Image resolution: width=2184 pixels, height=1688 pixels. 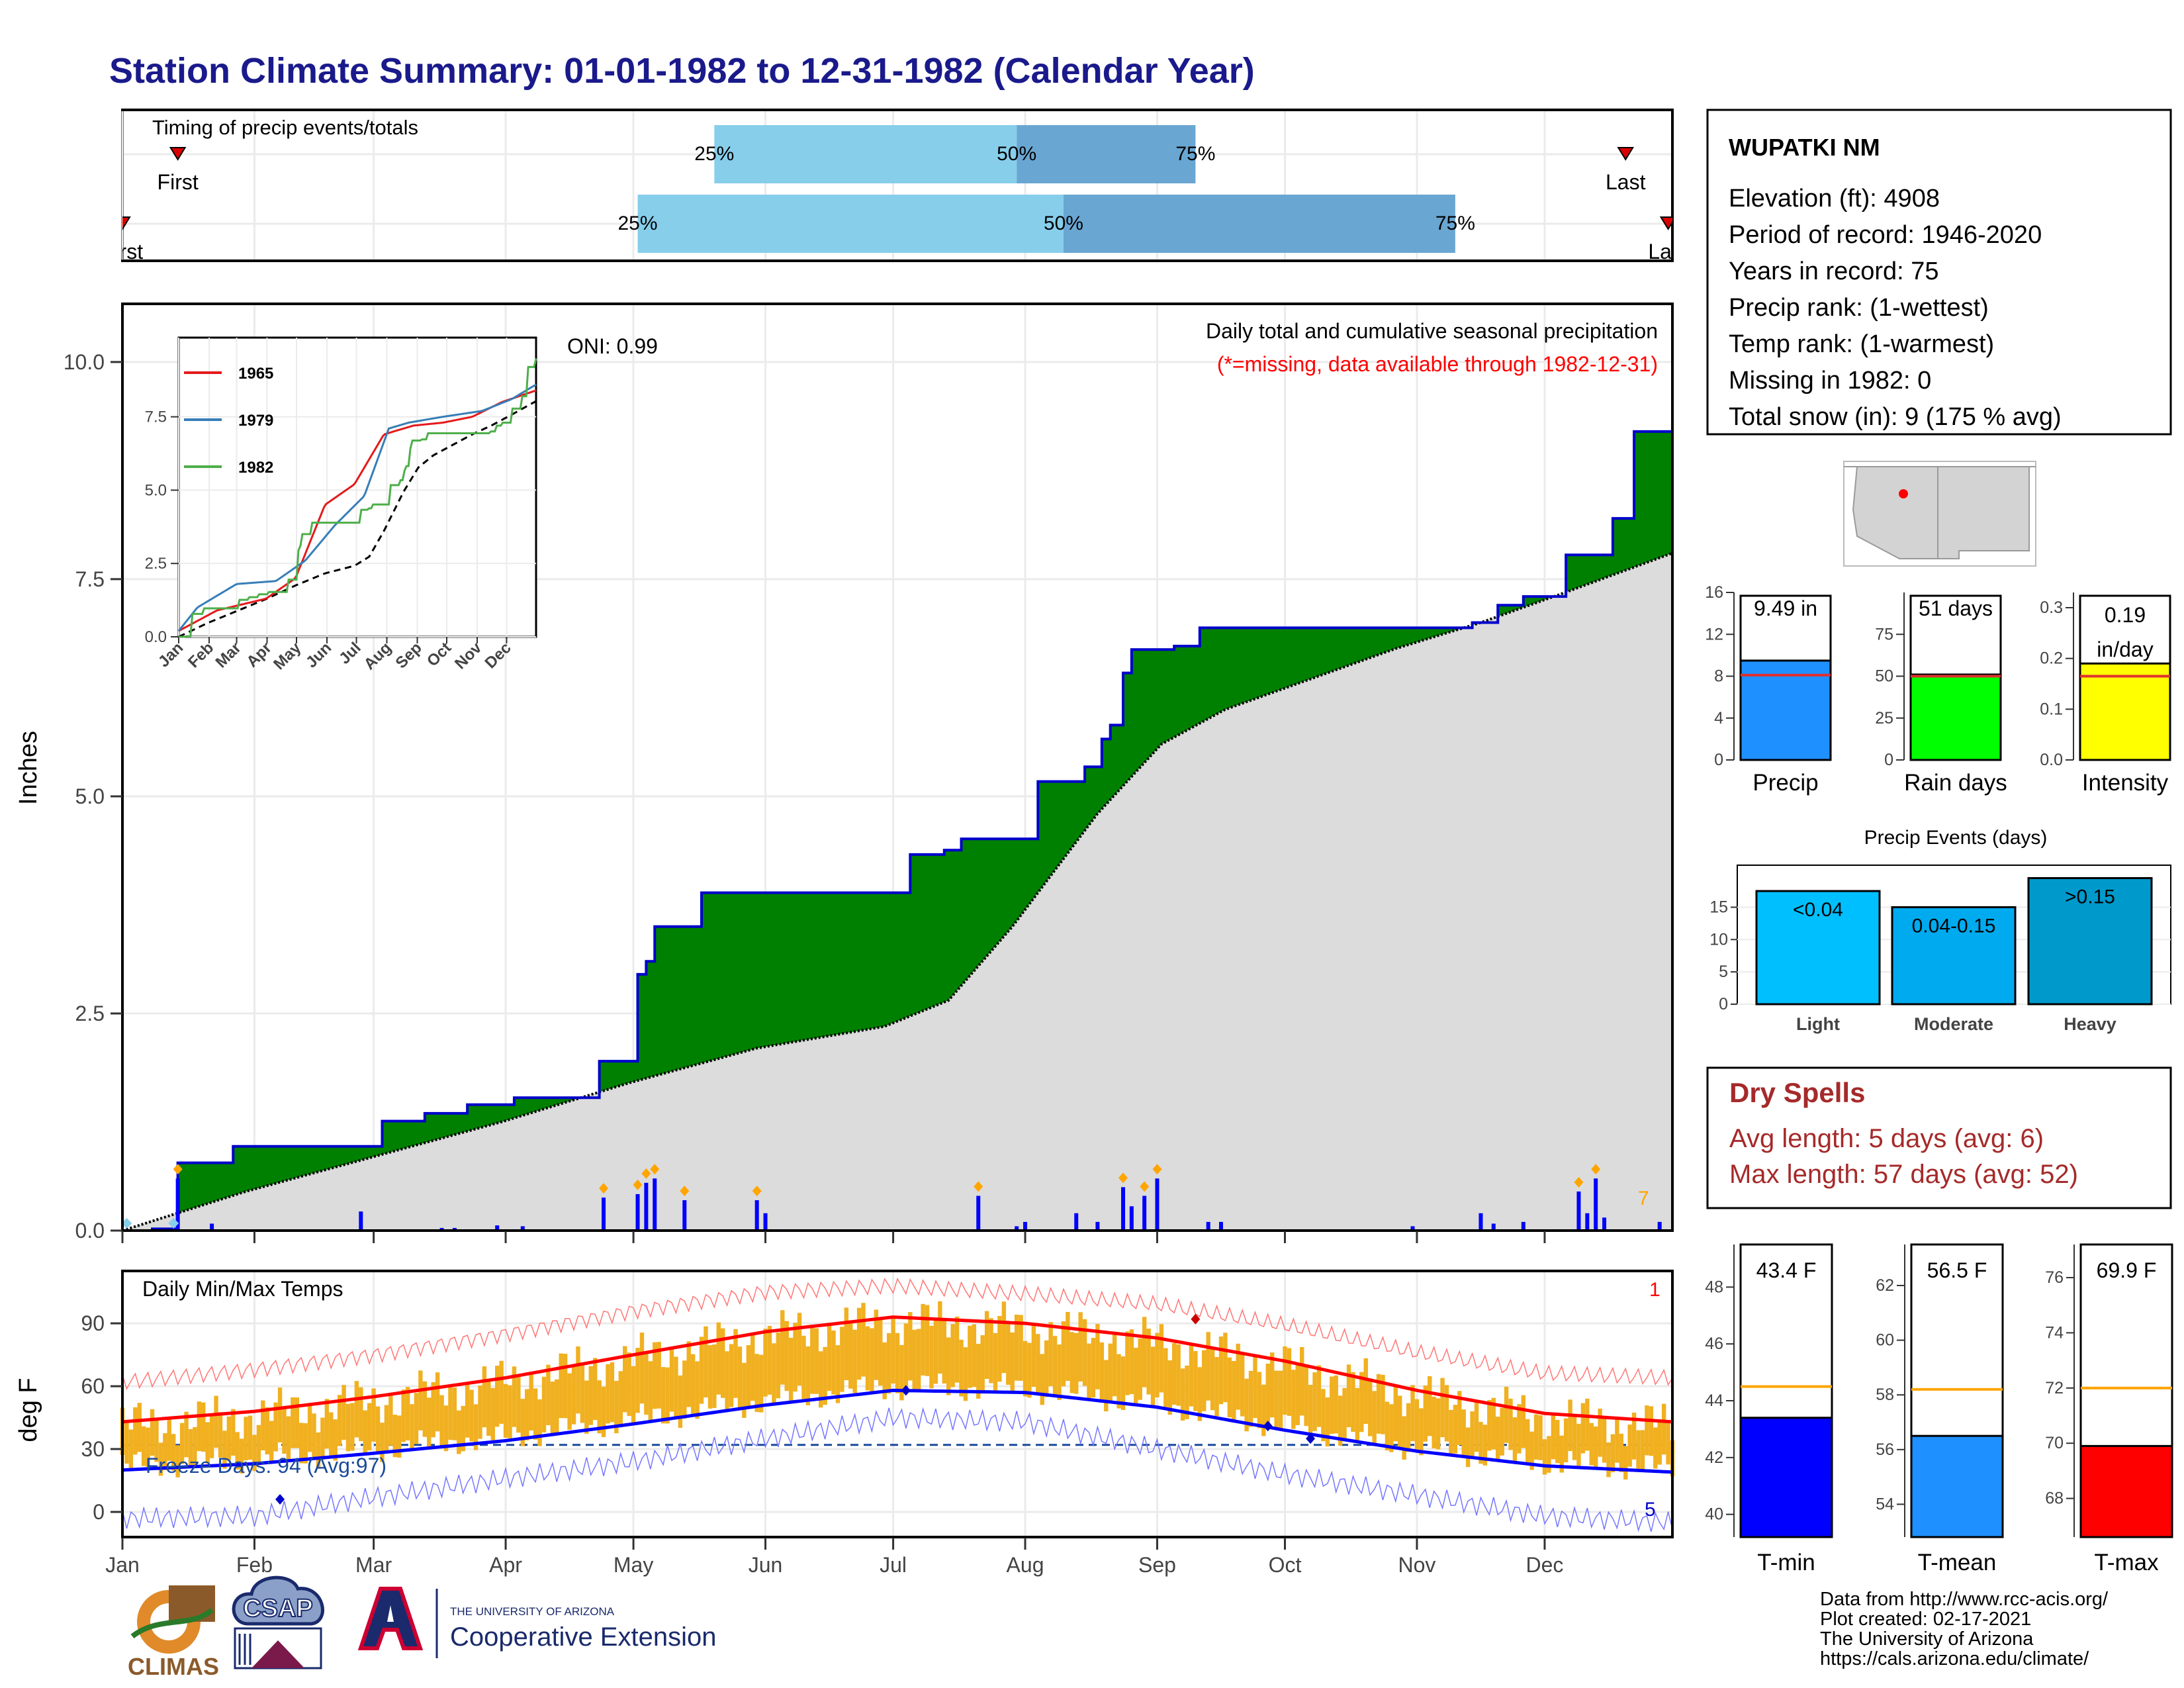 I want to click on mini-bar-intensity, so click(x=2125, y=711).